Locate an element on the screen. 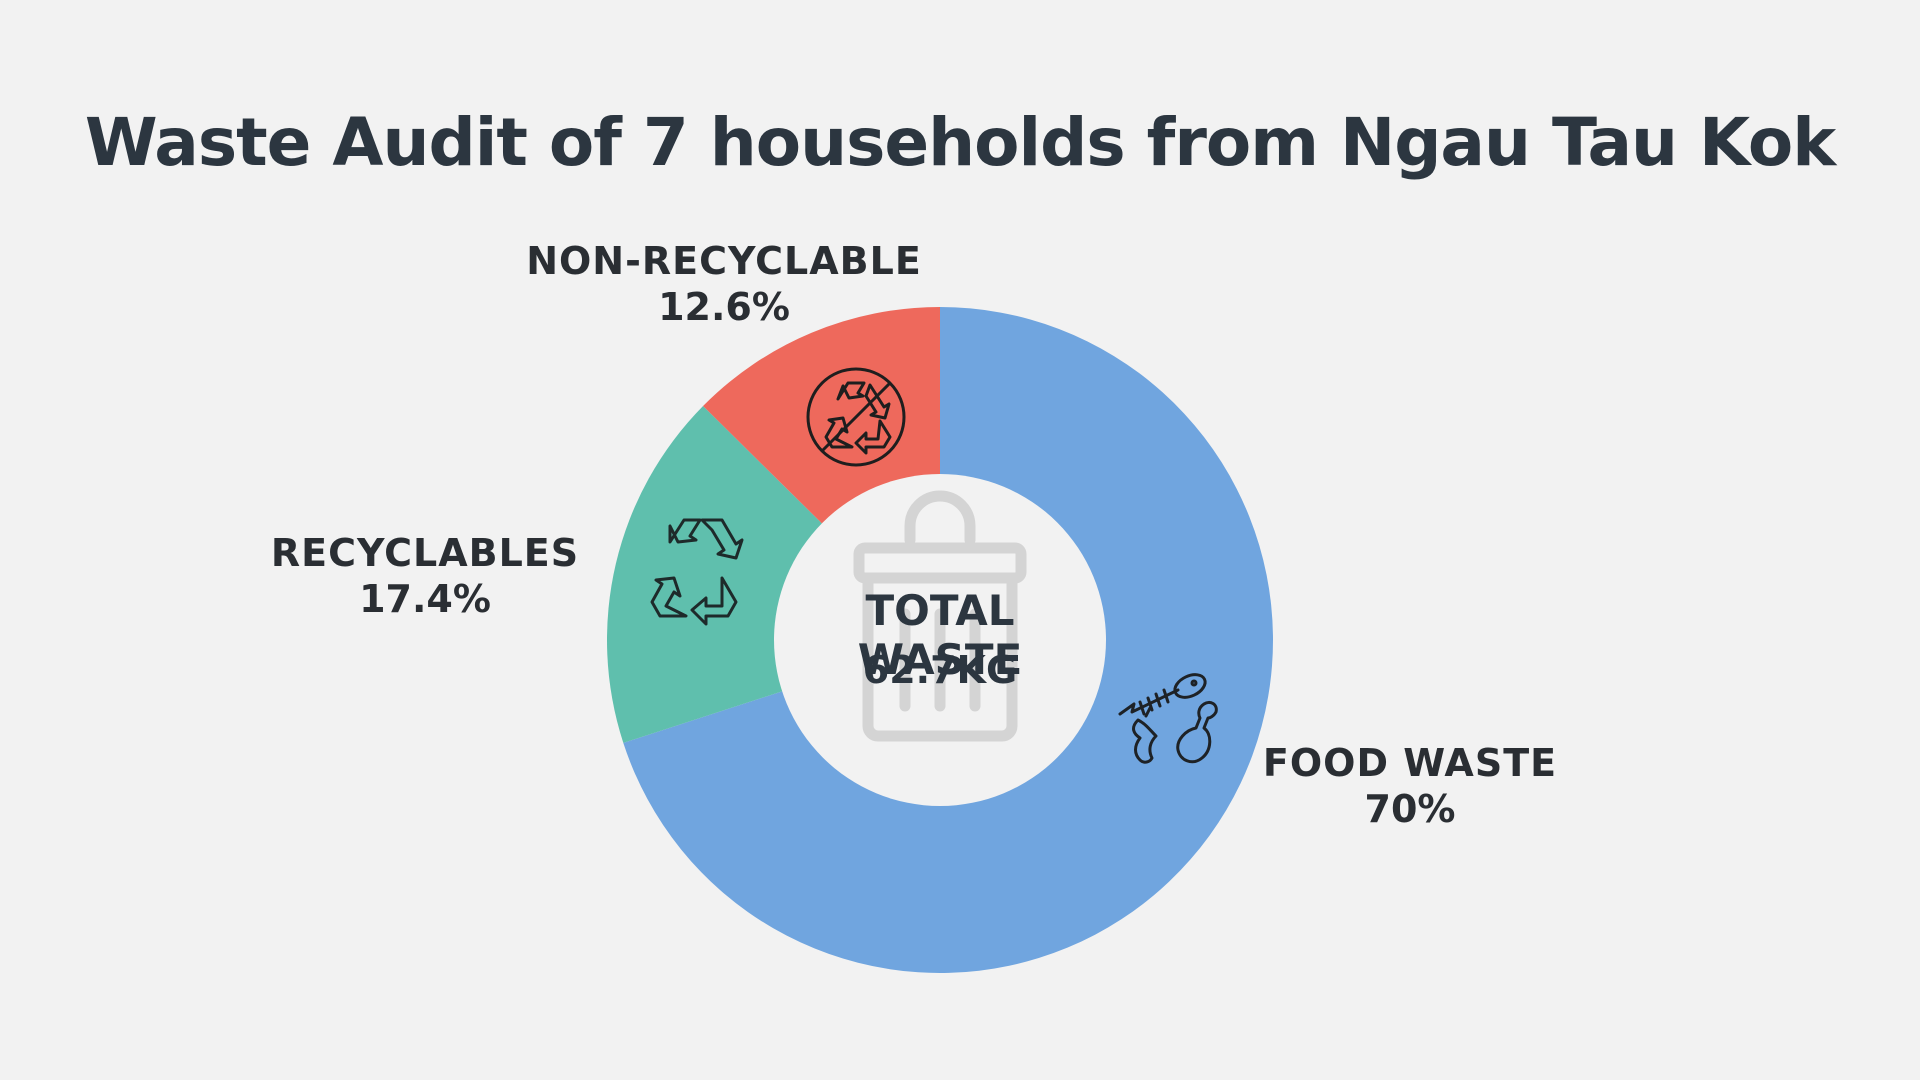 Image resolution: width=1920 pixels, height=1080 pixels. slice-percent: 17.4% is located at coordinates (425, 599).